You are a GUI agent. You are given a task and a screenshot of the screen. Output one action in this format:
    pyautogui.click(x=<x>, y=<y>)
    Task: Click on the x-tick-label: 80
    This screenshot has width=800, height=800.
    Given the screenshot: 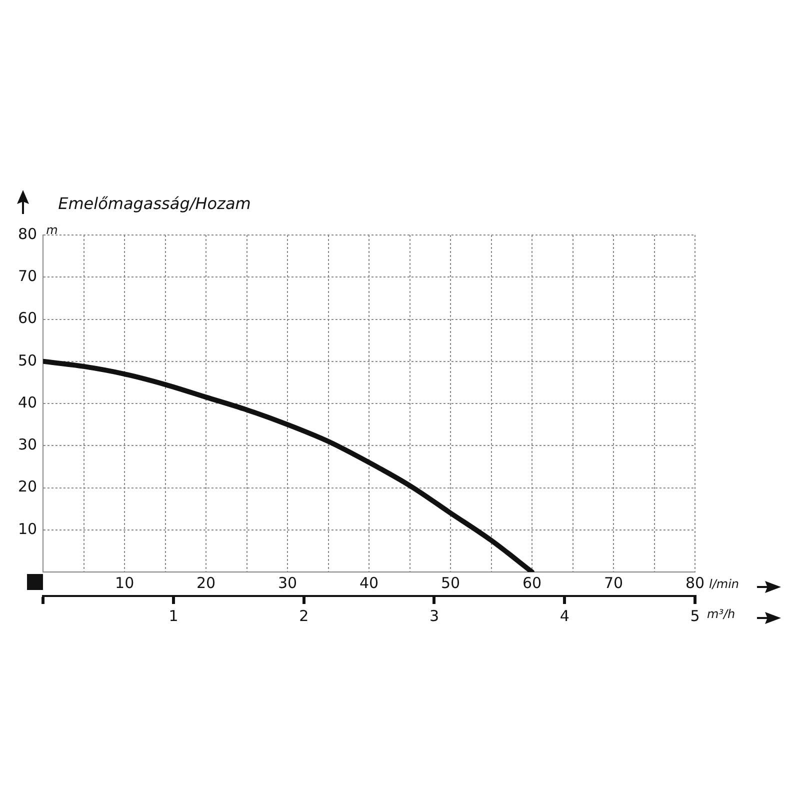 What is the action you would take?
    pyautogui.click(x=695, y=583)
    